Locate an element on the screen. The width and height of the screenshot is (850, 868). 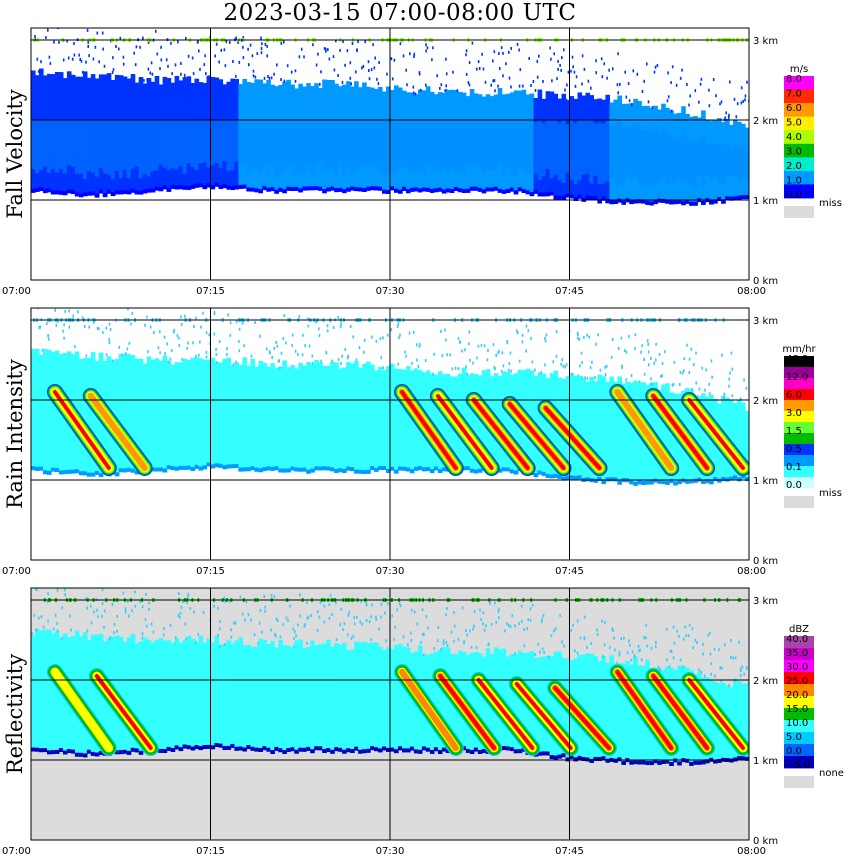
colorbar-label: 0.0 is located at coordinates (794, 195).